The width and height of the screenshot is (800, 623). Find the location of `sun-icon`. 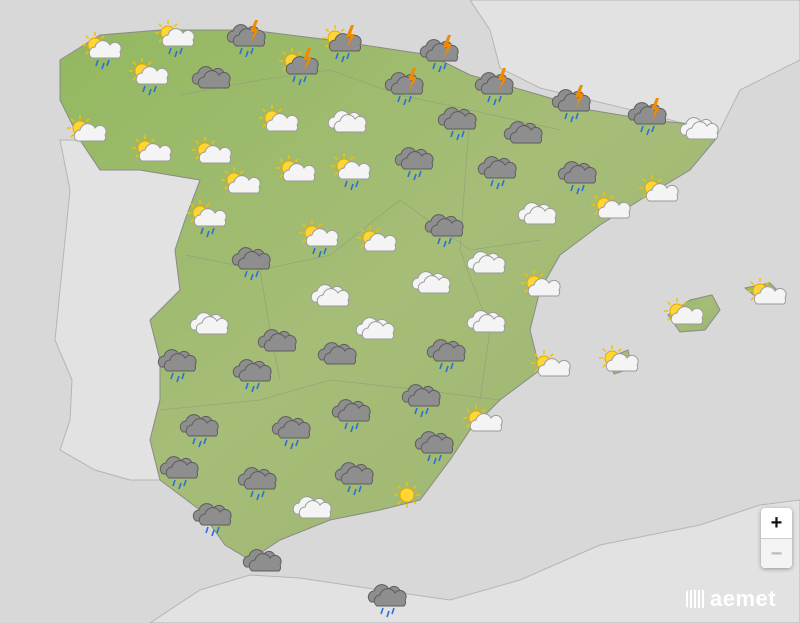

sun-icon is located at coordinates (407, 495).